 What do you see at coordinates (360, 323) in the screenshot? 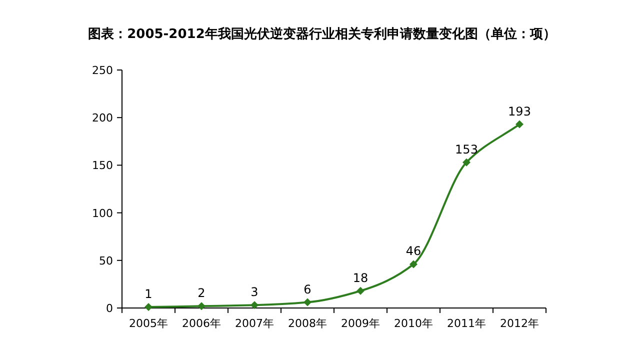
I see `x-tick-label: 2009年` at bounding box center [360, 323].